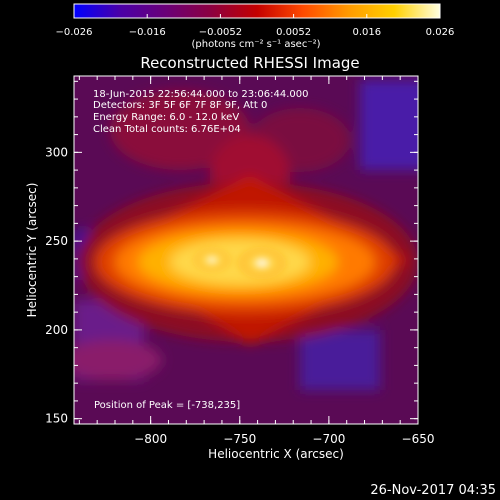  I want to click on colorbar-tick-label: 0.026, so click(440, 32).